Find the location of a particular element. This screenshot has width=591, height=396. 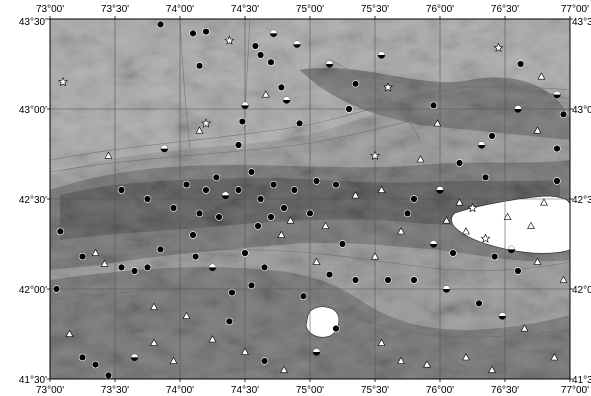

latitude-labels-left: 43°30' 43°00' 42°30' 42°00' 41°30' is located at coordinates (33, 201).